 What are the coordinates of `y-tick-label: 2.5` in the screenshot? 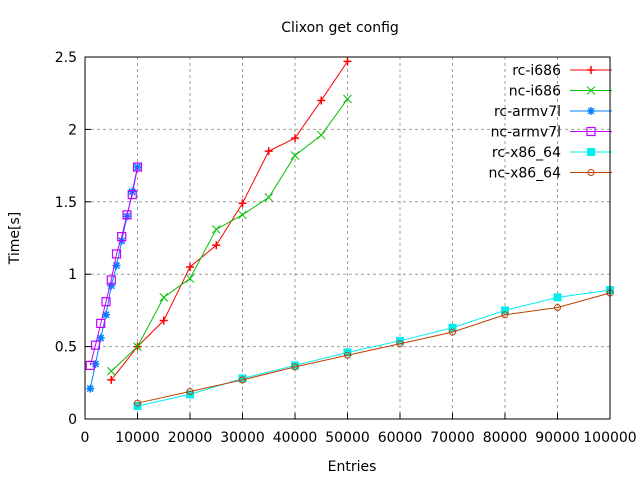 It's located at (66, 58).